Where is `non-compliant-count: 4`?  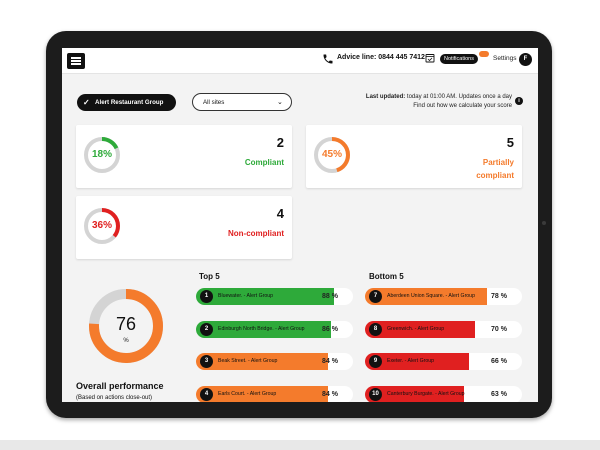
non-compliant-count: 4 is located at coordinates (280, 213).